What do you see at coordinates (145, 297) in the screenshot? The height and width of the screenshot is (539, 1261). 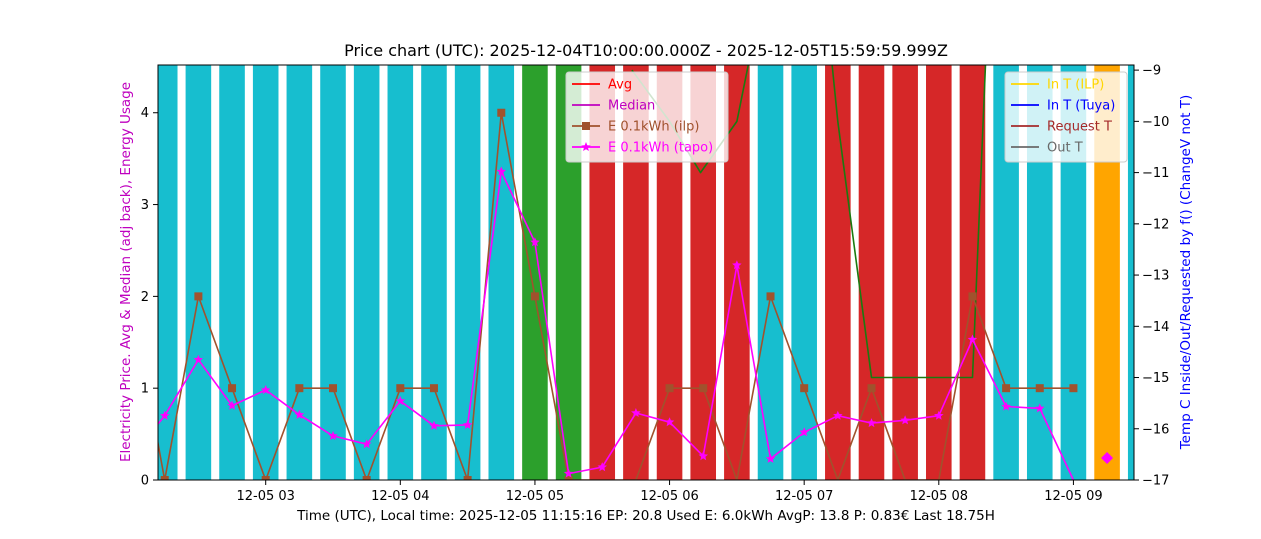 I see `y-tick-label-2: 2` at bounding box center [145, 297].